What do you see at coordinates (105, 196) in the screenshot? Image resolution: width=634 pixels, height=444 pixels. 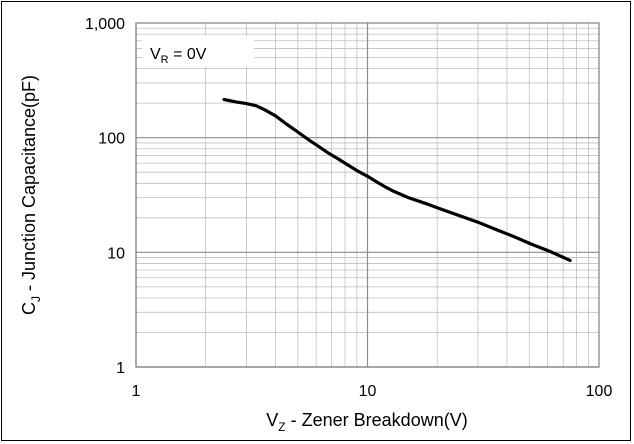 I see `y-tick-labels: 1 10 100 1,000` at bounding box center [105, 196].